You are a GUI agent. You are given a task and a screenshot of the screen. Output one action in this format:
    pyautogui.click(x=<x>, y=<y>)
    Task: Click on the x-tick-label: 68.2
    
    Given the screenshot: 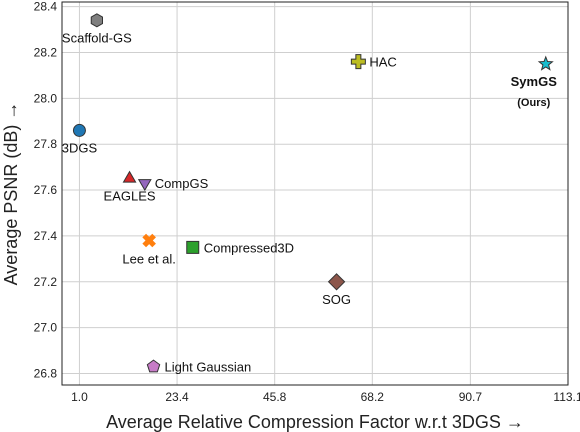 What is the action you would take?
    pyautogui.click(x=373, y=397)
    